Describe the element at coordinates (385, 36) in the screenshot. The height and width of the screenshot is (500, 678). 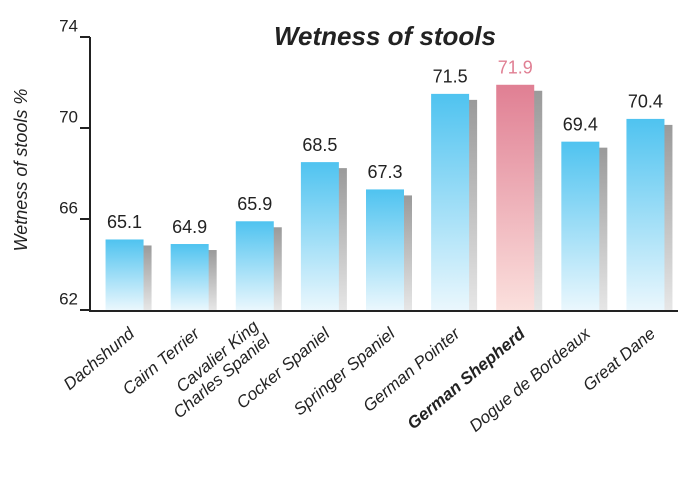
I see `chart-title: Wetness of stools` at that location.